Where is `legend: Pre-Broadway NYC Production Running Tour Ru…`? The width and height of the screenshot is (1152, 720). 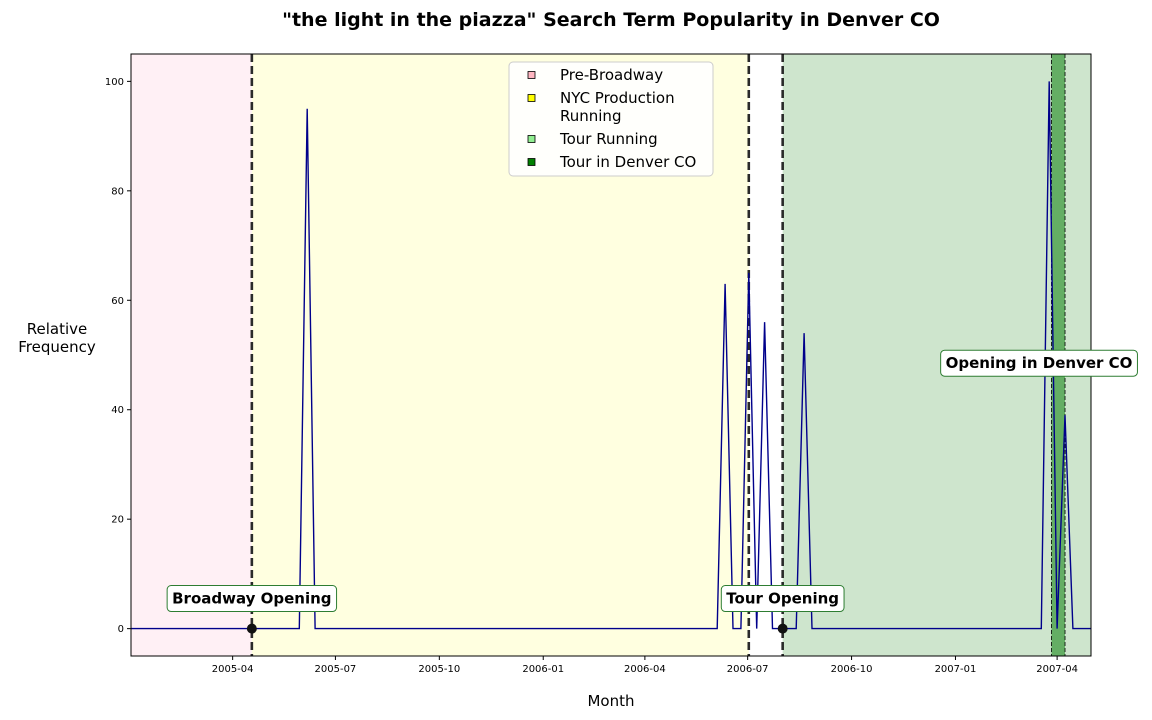
legend: Pre-Broadway NYC Production Running Tour Ru… is located at coordinates (611, 119).